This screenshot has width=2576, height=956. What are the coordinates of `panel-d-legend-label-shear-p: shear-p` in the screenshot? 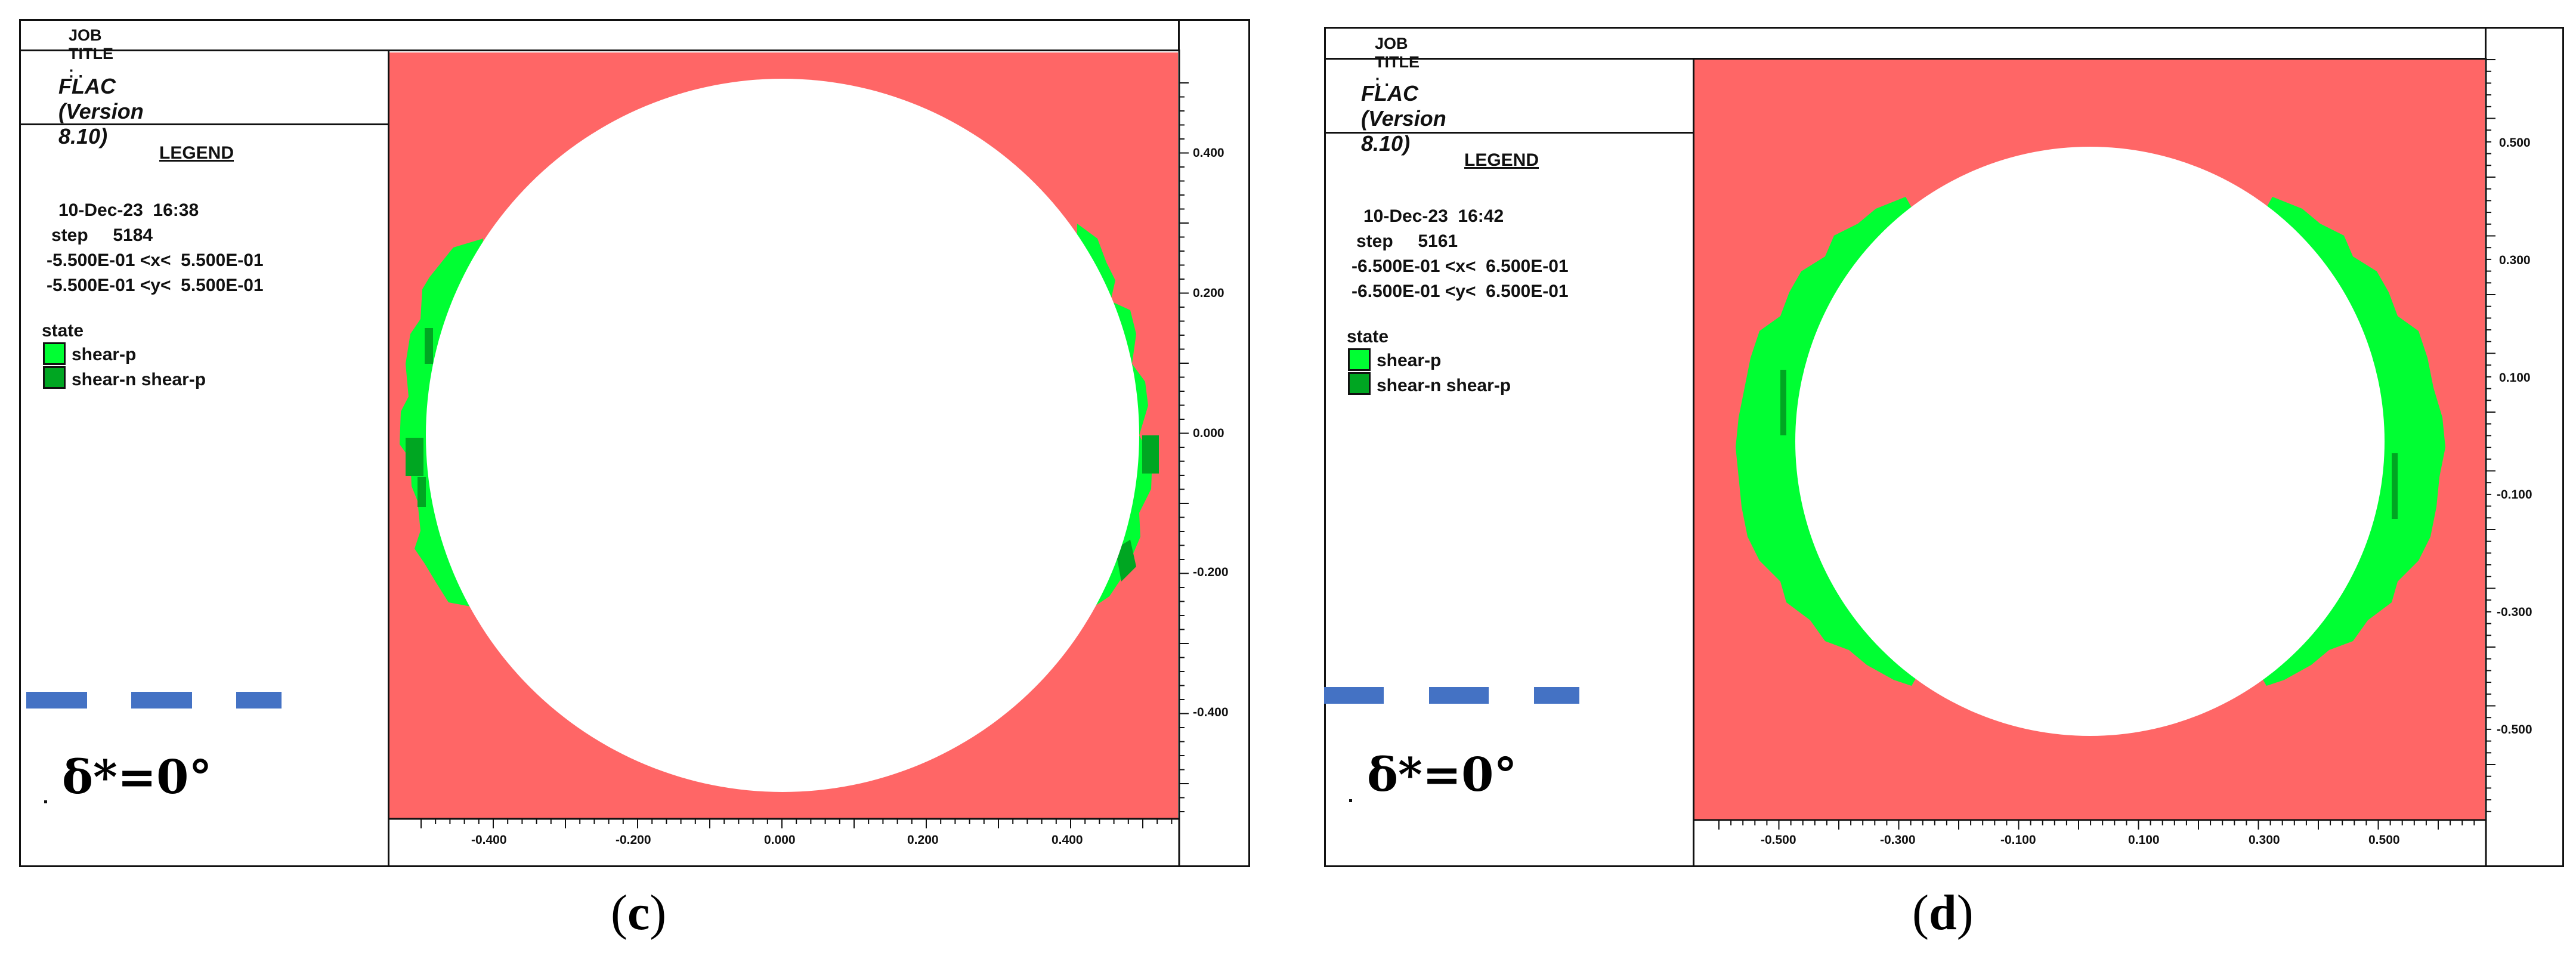 It's located at (1409, 360).